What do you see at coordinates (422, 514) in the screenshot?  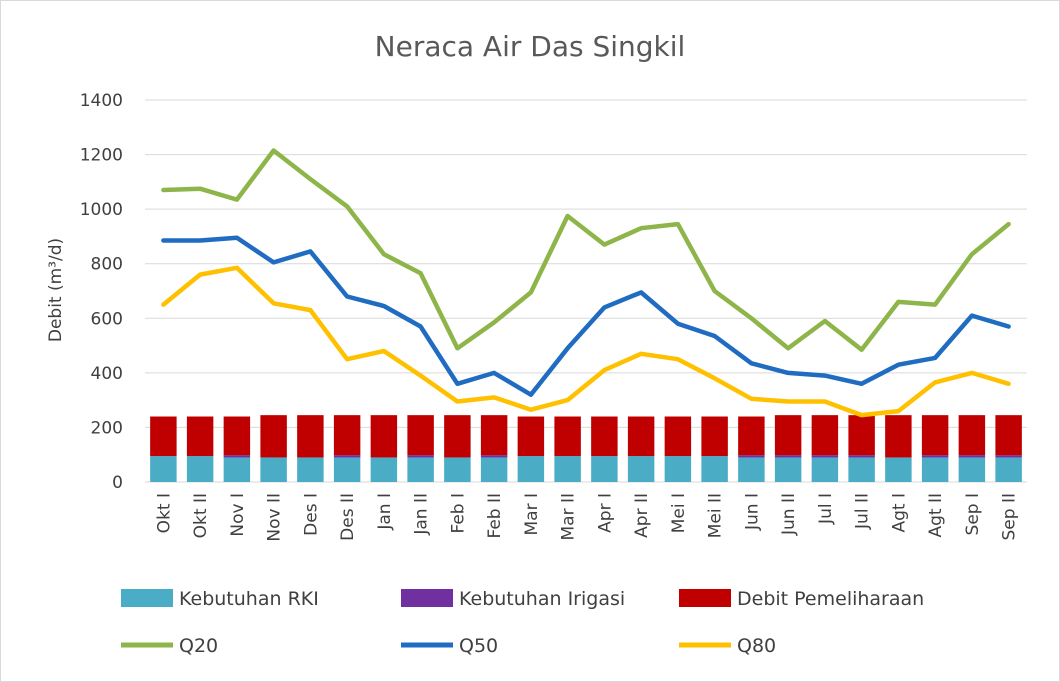 I see `x-tick-label: Jan II` at bounding box center [422, 514].